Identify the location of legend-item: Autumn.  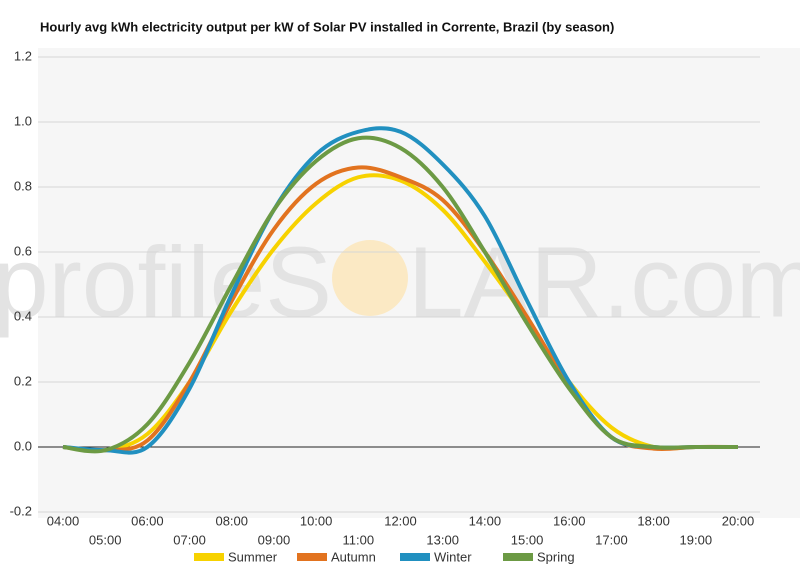
(336, 556).